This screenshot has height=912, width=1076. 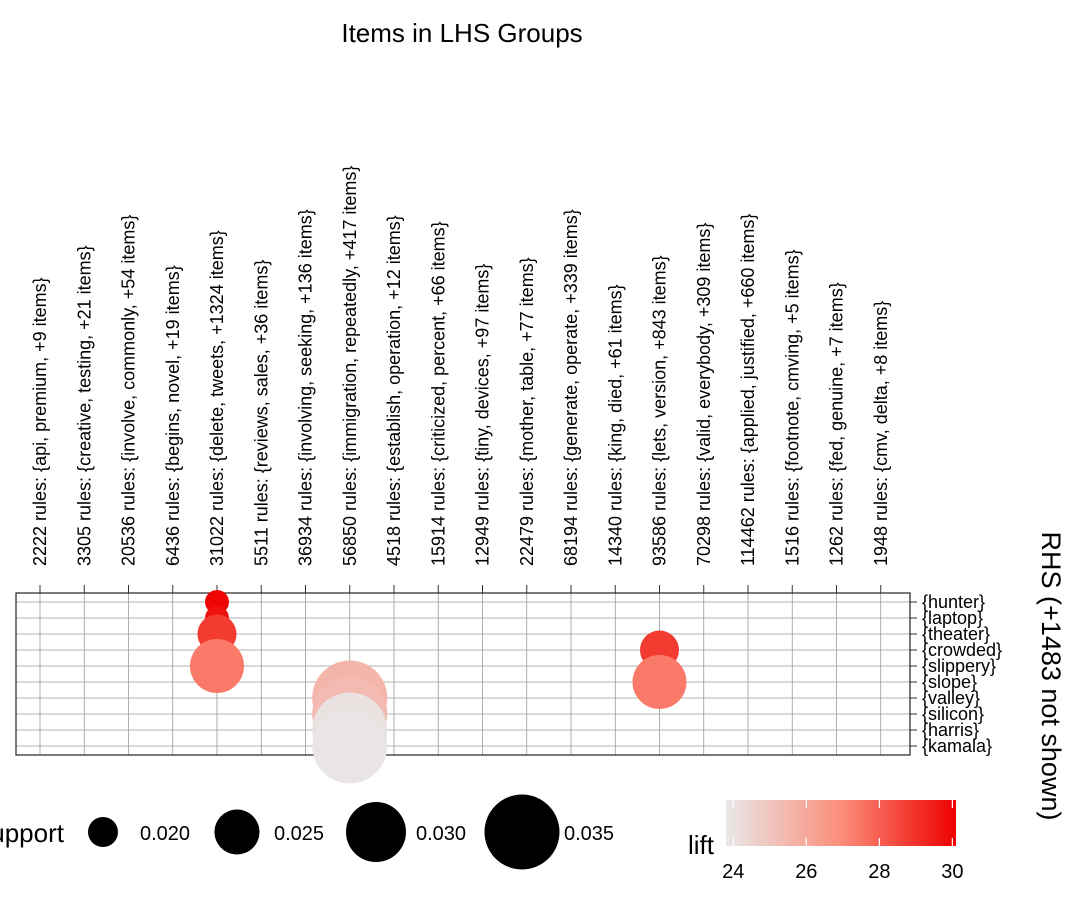 I want to click on rhs-item-label: {kamala}, so click(x=957, y=746).